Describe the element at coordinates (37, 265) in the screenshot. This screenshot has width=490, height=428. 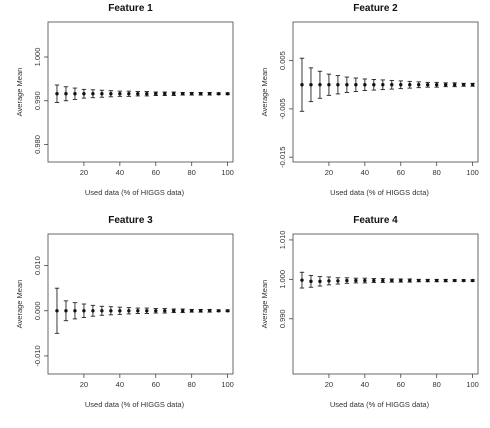
I see `y-tick-label: 0.010` at that location.